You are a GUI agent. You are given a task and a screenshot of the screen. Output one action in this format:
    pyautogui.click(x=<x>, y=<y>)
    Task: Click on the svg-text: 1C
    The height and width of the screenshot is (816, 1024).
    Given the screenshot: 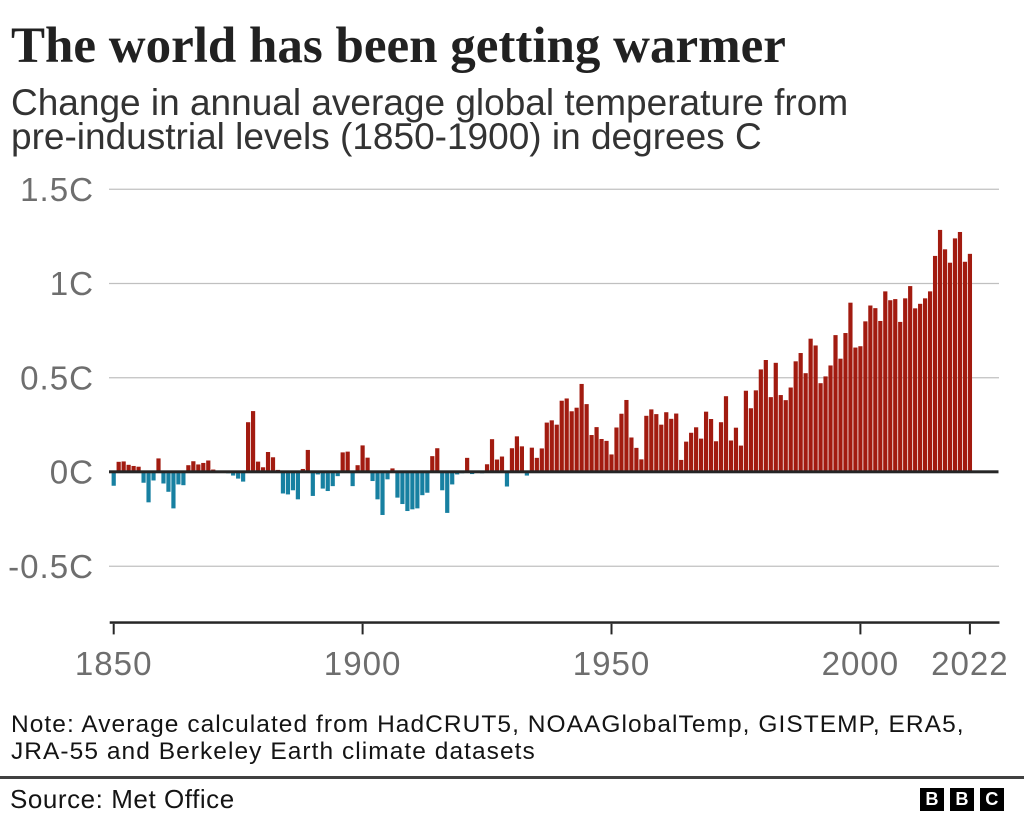 What is the action you would take?
    pyautogui.click(x=72, y=284)
    